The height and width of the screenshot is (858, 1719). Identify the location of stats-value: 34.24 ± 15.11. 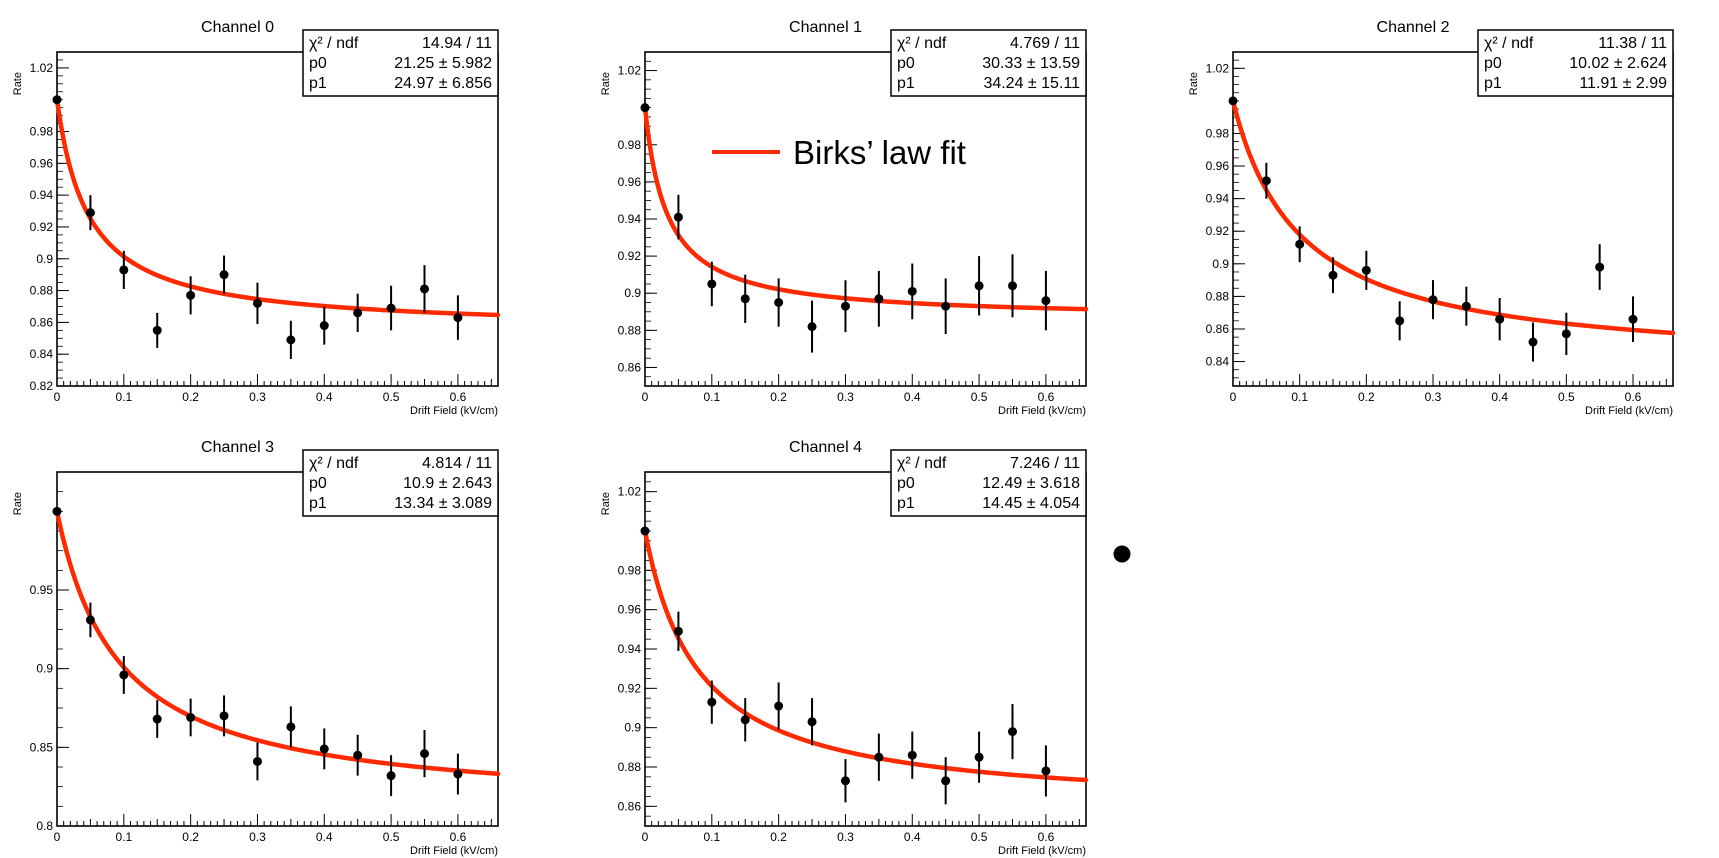
(1031, 83).